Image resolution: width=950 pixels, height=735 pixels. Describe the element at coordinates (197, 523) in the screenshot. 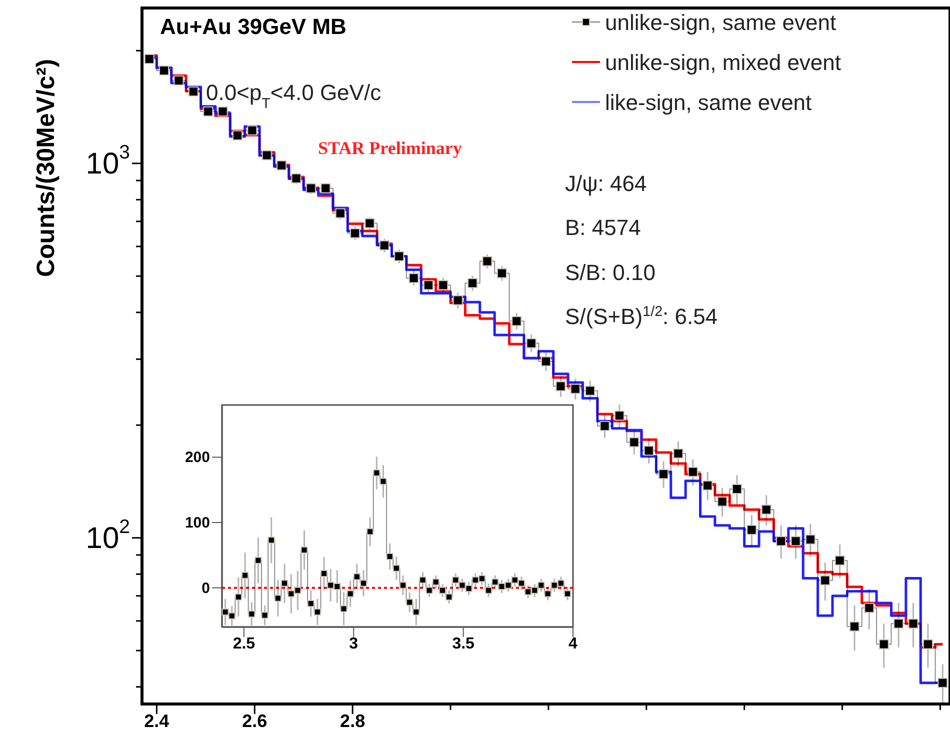

I see `y-tick-label: 100` at that location.